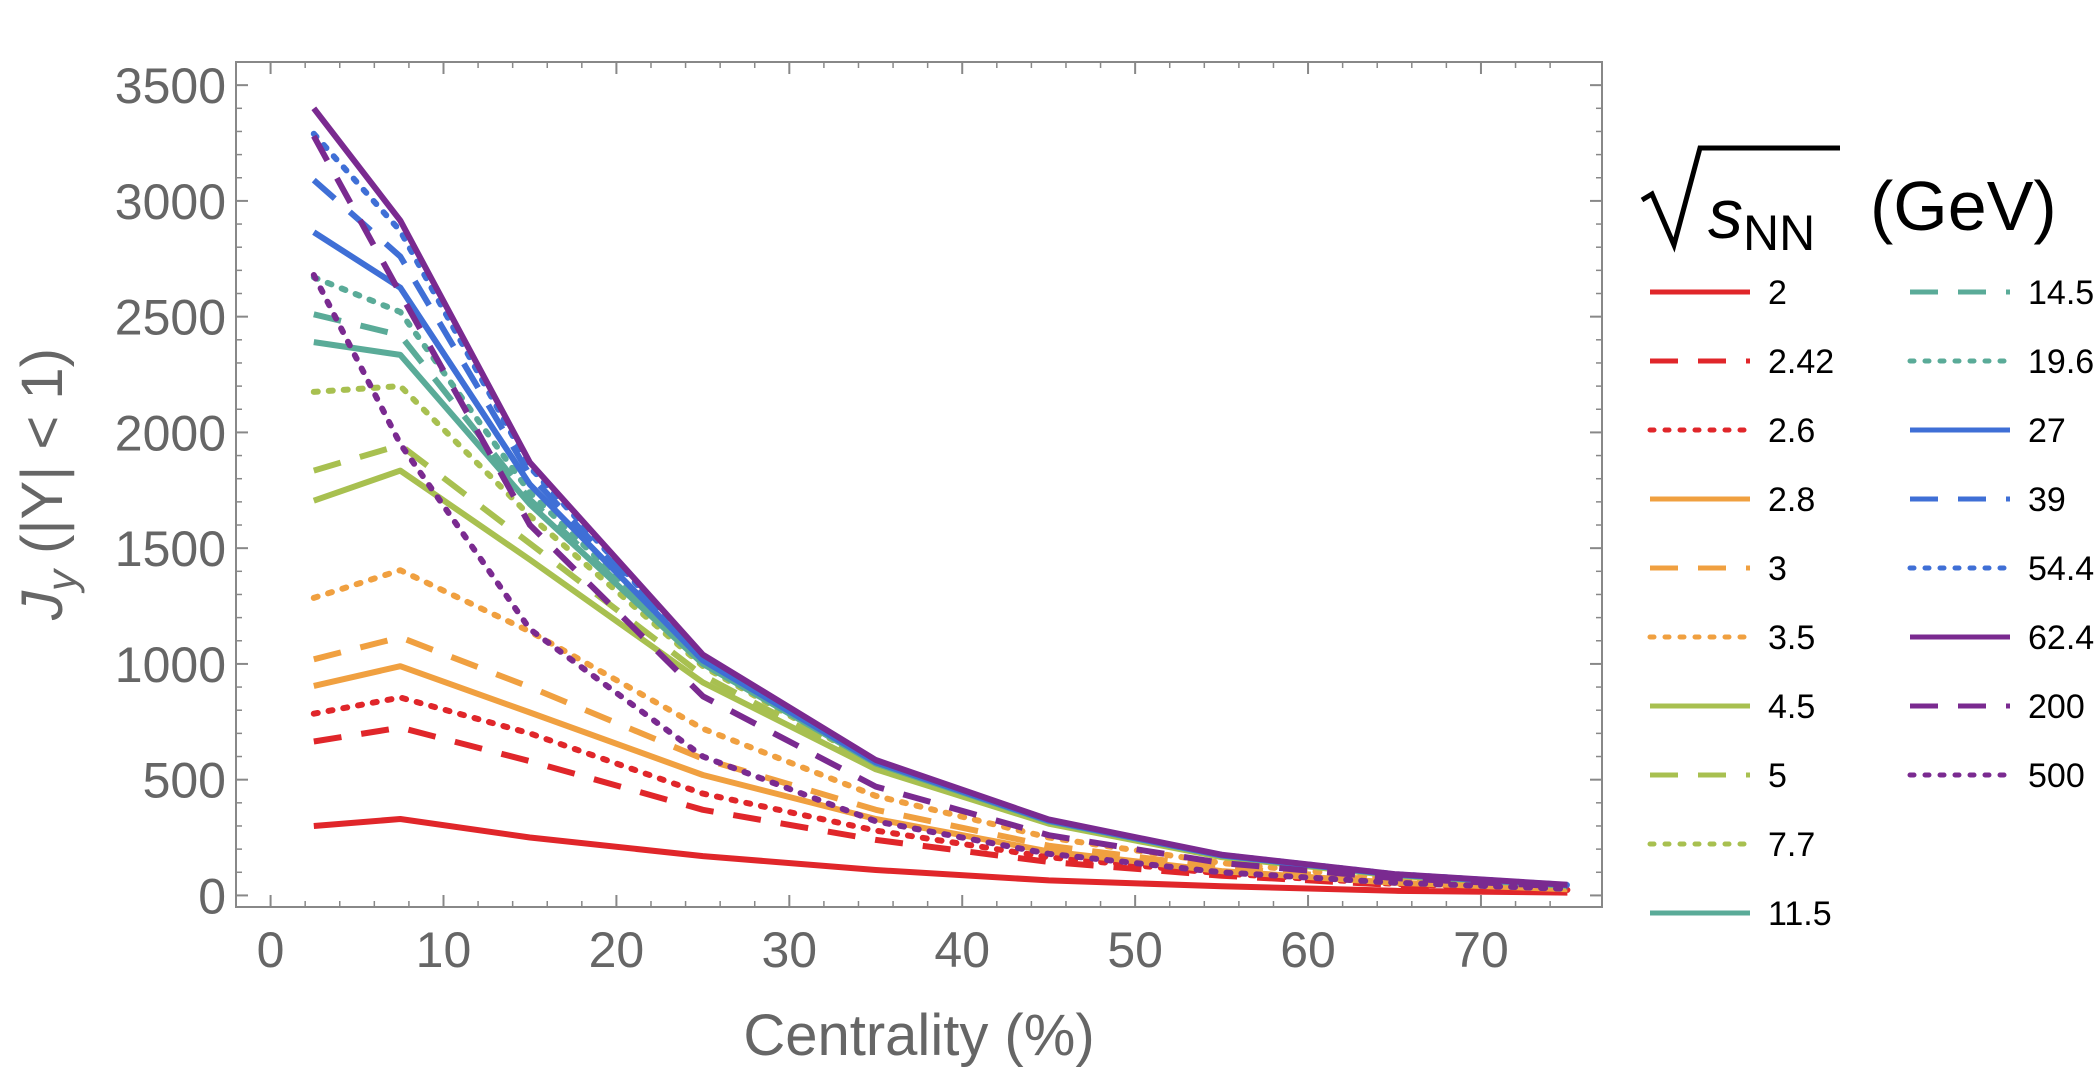  I want to click on legend-item-200: 200, so click(1997, 707).